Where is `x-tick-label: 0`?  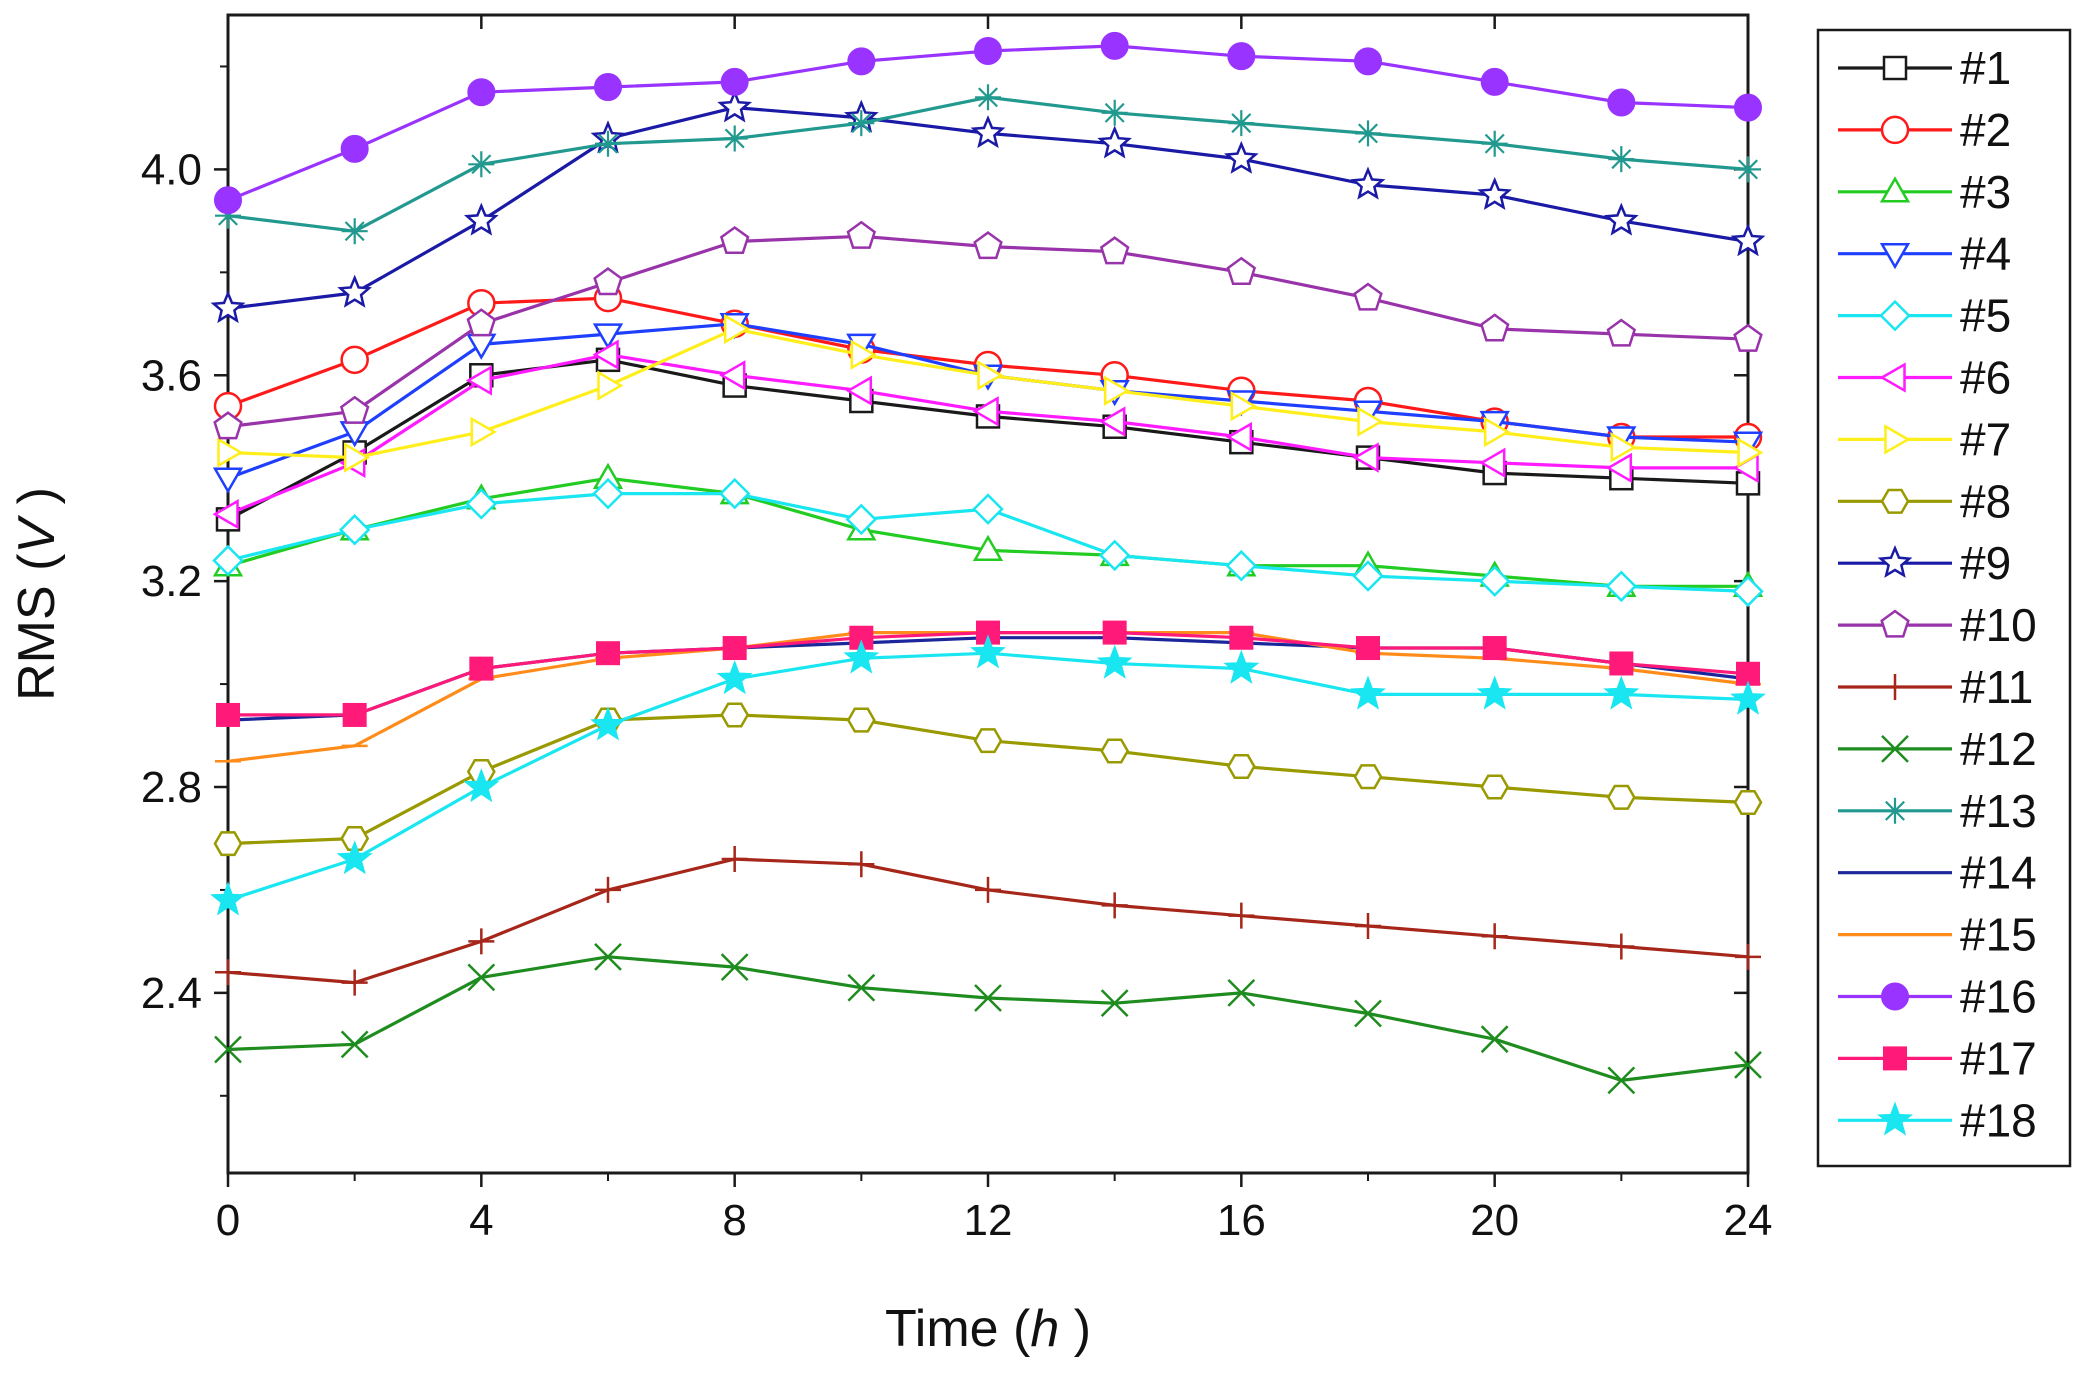 x-tick-label: 0 is located at coordinates (228, 1220).